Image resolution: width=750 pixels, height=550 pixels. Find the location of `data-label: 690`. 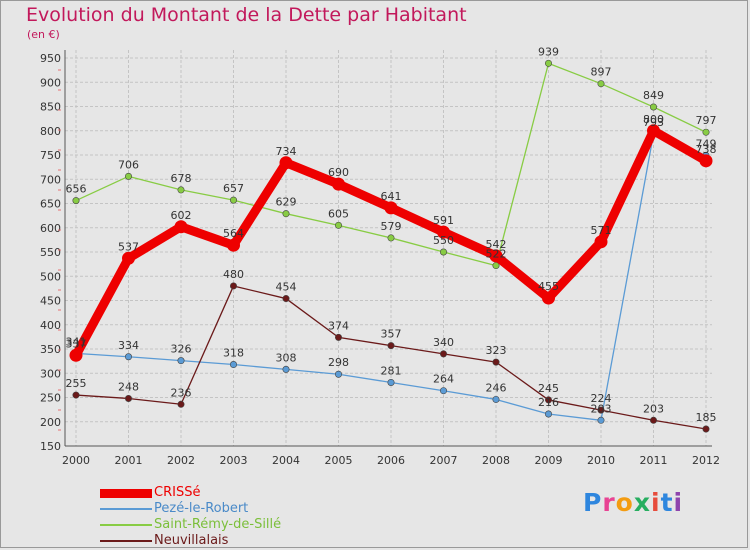

data-label: 690 is located at coordinates (338, 172).